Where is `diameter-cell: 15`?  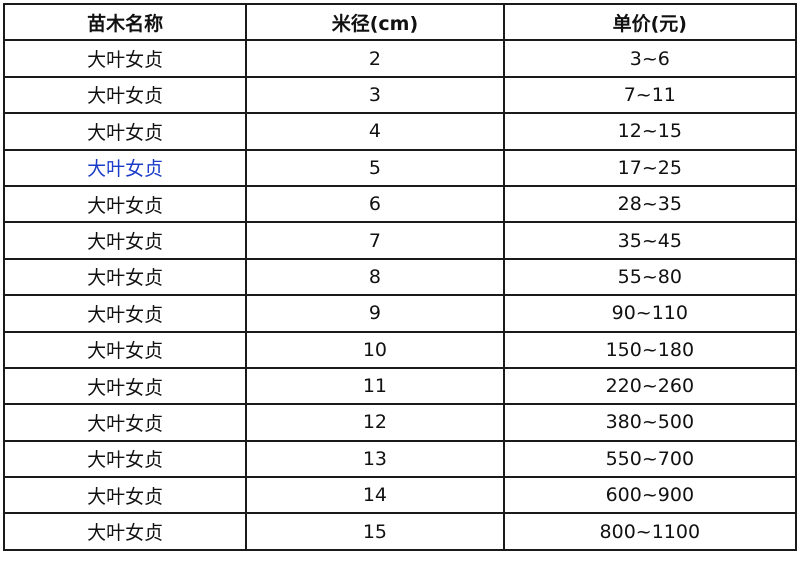 diameter-cell: 15 is located at coordinates (375, 531).